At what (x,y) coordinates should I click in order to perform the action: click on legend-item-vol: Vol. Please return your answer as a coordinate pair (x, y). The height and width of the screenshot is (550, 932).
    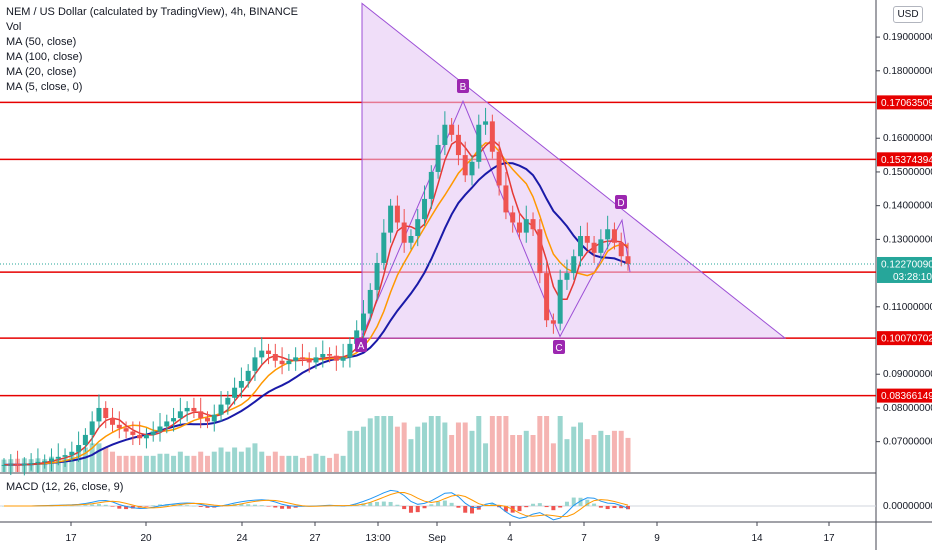
    Looking at the image, I should click on (14, 27).